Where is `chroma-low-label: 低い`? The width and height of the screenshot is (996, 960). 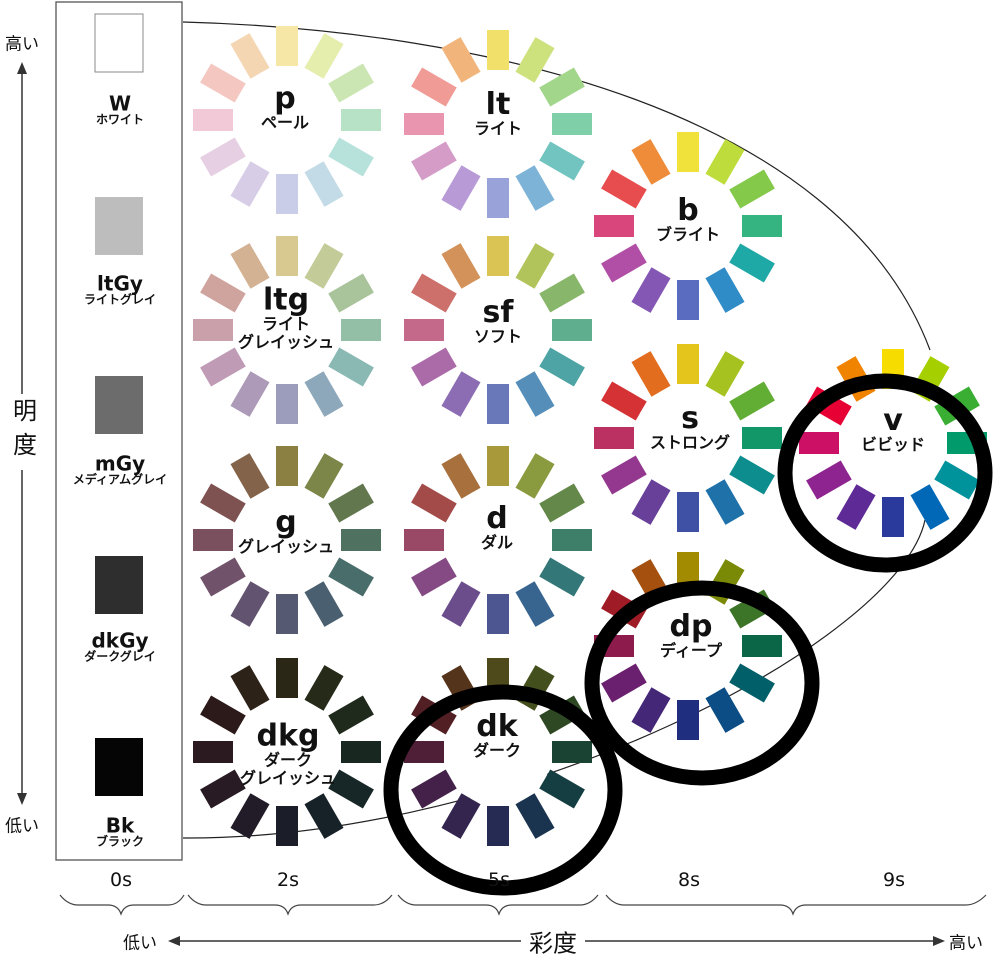
chroma-low-label: 低い is located at coordinates (140, 941).